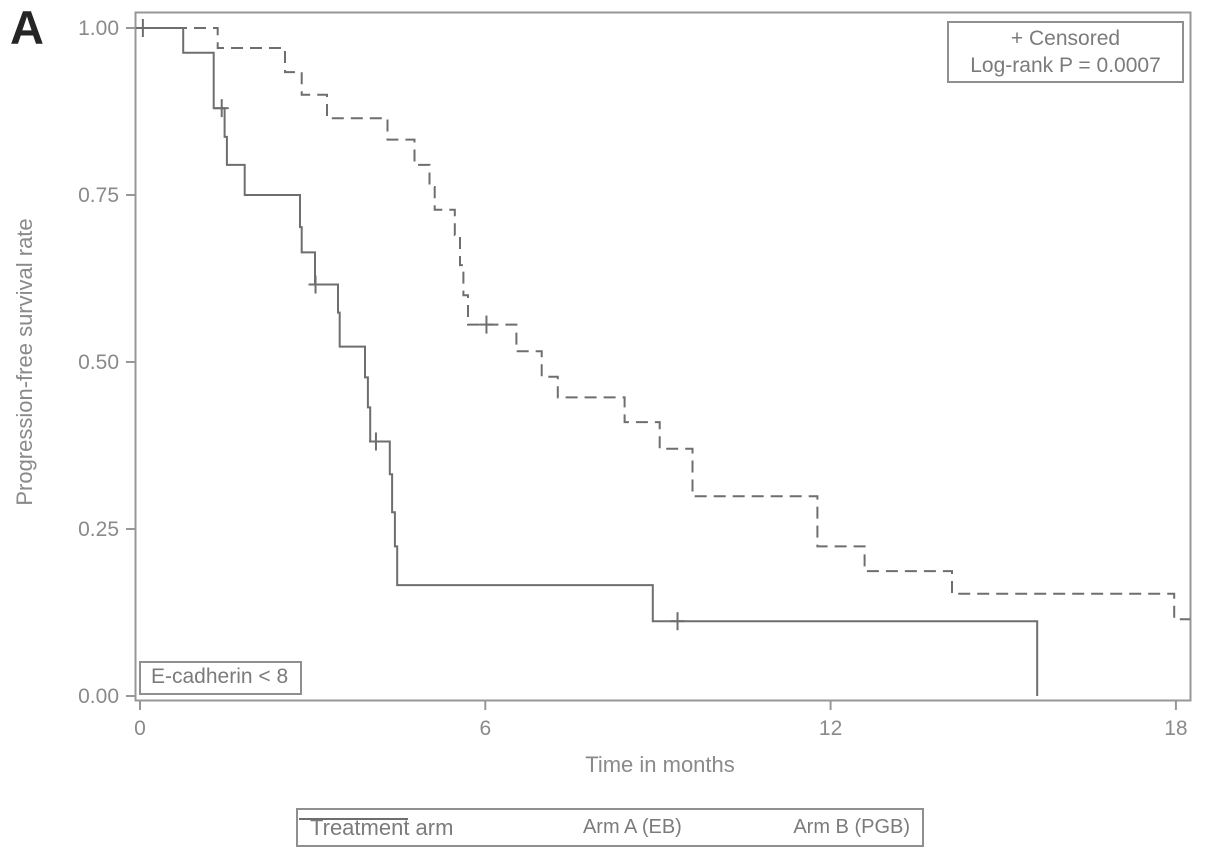 The width and height of the screenshot is (1205, 860). Describe the element at coordinates (27, 27) in the screenshot. I see `panel-label: A` at that location.